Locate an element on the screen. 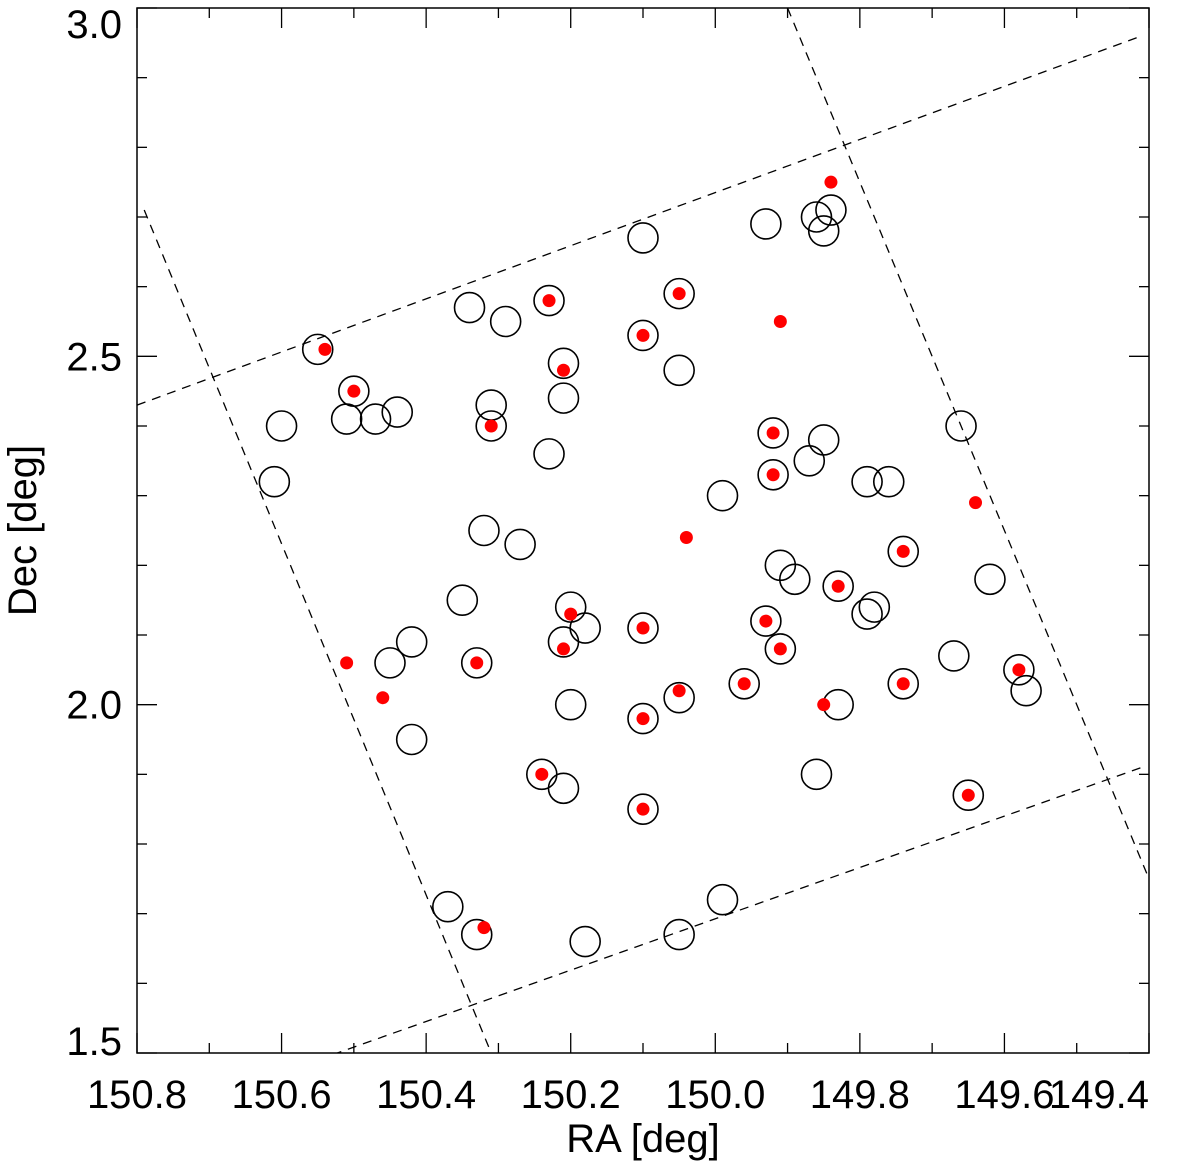  x-tick-label: 150.2 is located at coordinates (571, 1095).